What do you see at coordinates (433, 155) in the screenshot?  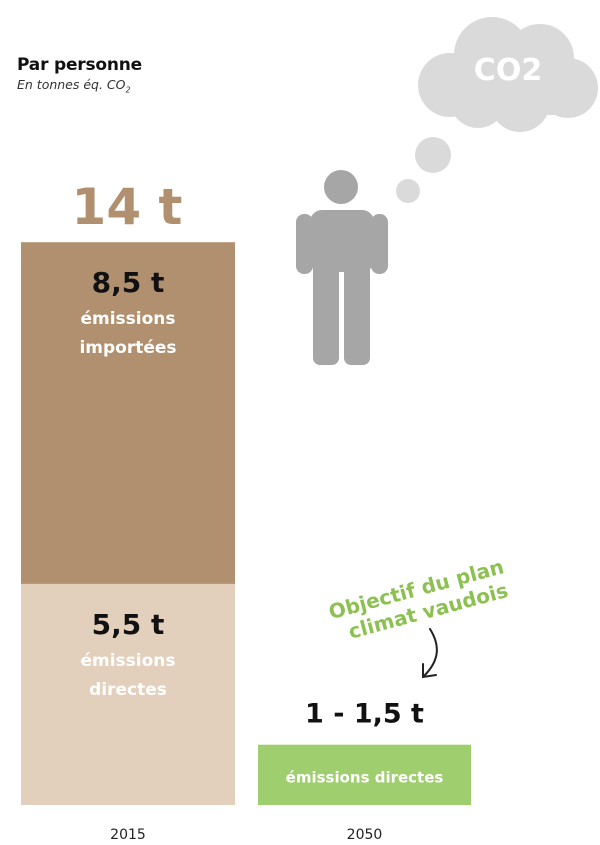 I see `thought-bubble-medium` at bounding box center [433, 155].